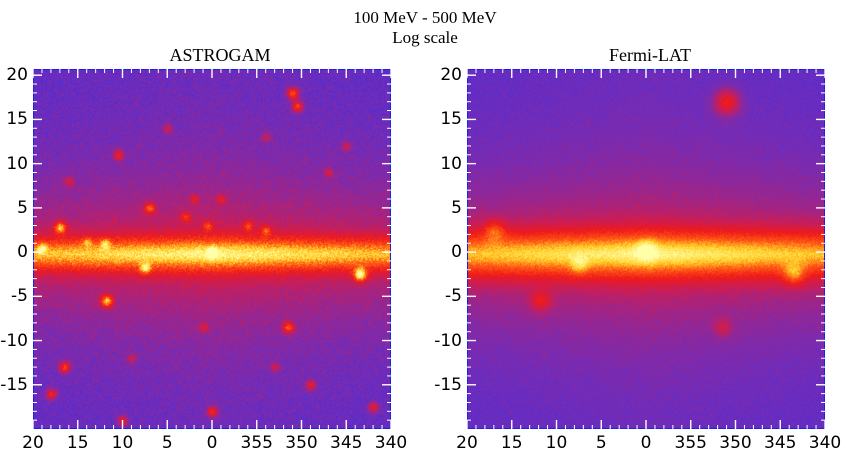 The image size is (850, 460). What do you see at coordinates (650, 55) in the screenshot?
I see `fermi-lat-title: Fermi-LAT` at bounding box center [650, 55].